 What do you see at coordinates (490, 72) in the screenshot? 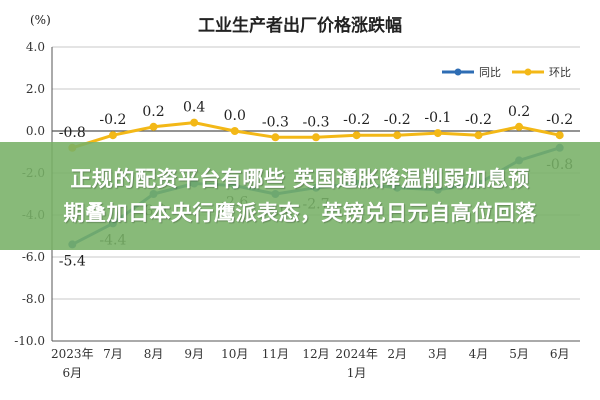
I see `legend-label: 同比` at bounding box center [490, 72].